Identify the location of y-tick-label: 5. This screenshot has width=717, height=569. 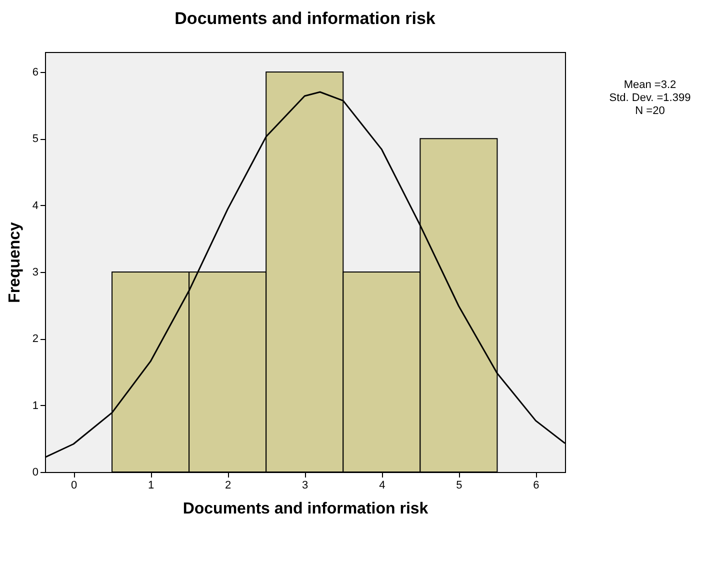
(35, 139).